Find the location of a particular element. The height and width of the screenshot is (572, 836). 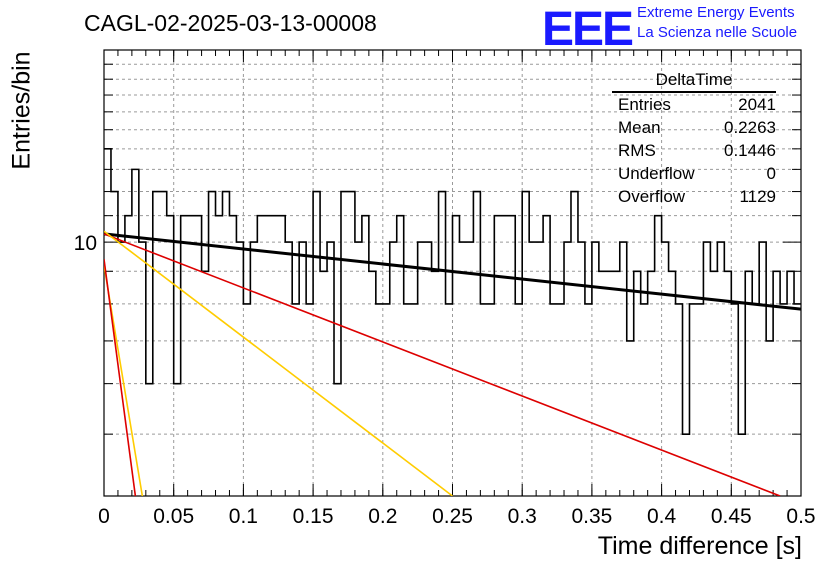

x-tick-label: 0.25 is located at coordinates (452, 516).